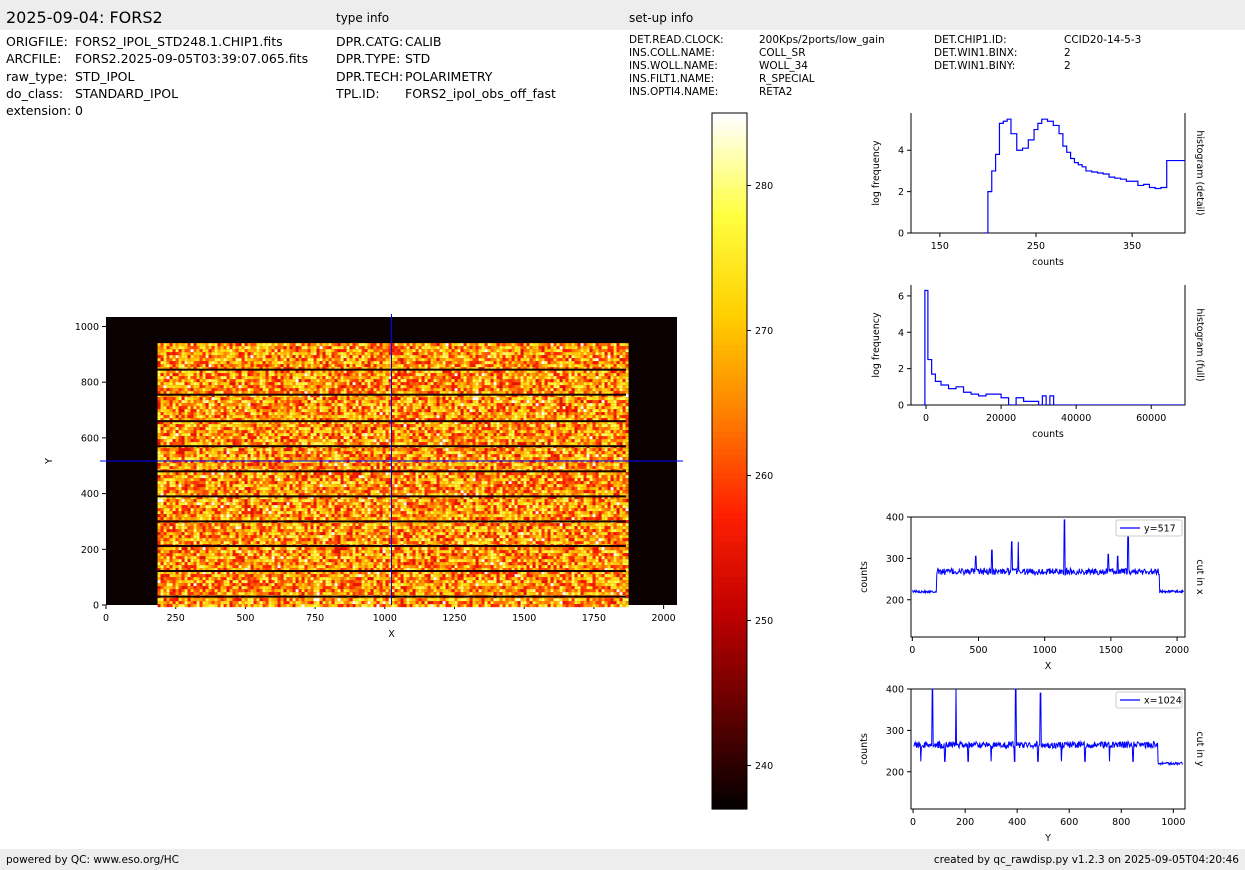 The width and height of the screenshot is (1245, 870). What do you see at coordinates (192, 58) in the screenshot?
I see `file-info-value: FORS2.2025-09-05T03:39:07.065.fits` at bounding box center [192, 58].